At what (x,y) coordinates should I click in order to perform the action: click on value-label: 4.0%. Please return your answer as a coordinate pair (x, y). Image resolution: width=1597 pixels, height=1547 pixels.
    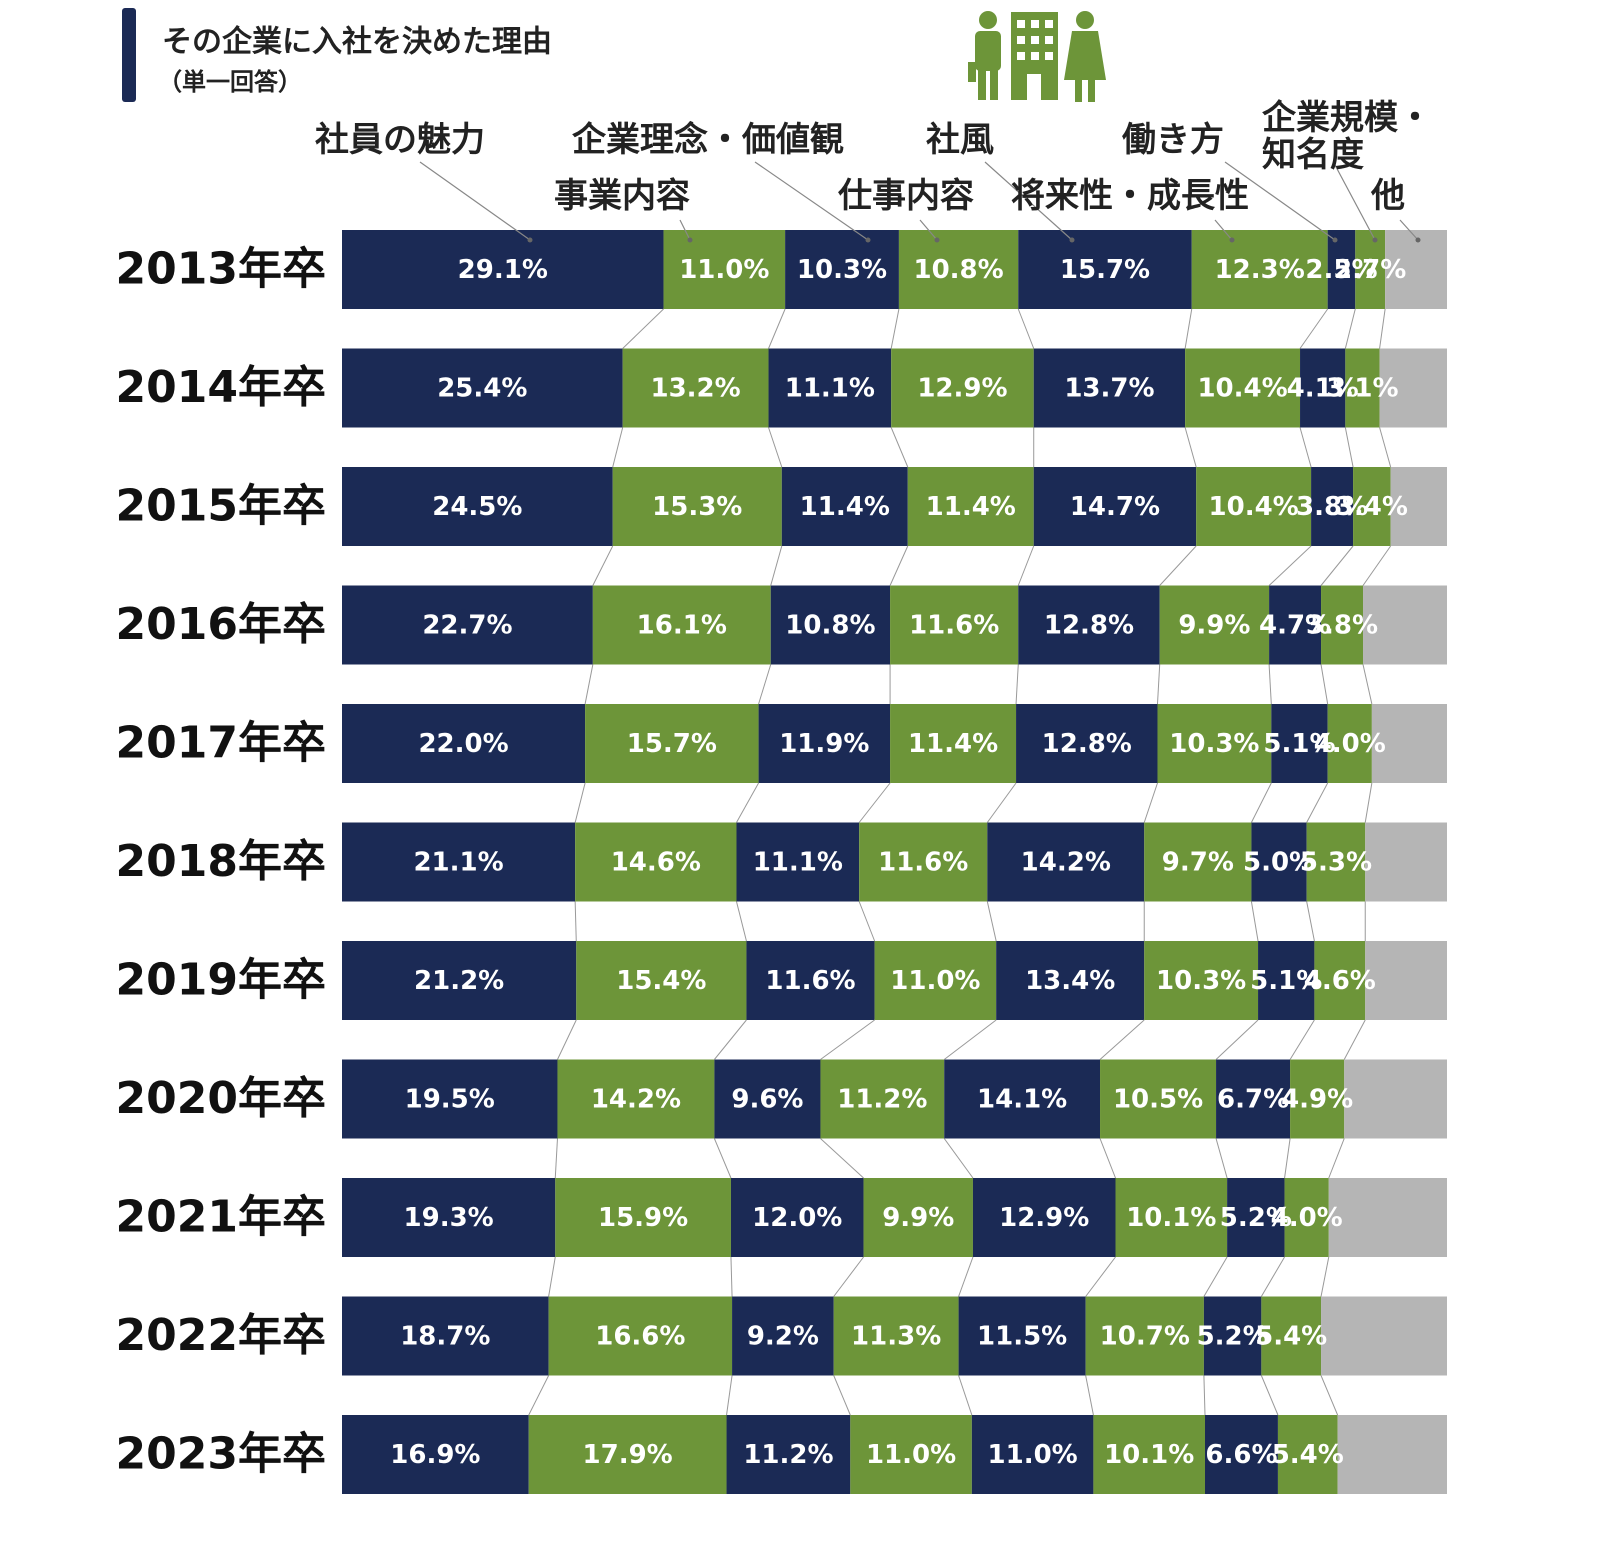
    Looking at the image, I should click on (1350, 744).